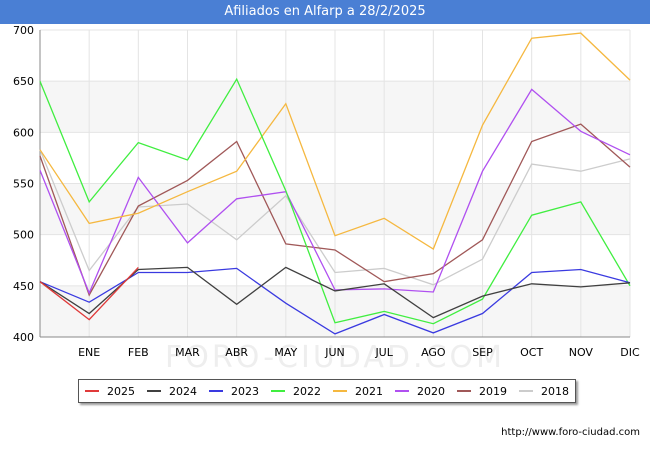 The image size is (650, 450). I want to click on legend-item-2023: 2023, so click(234, 391).